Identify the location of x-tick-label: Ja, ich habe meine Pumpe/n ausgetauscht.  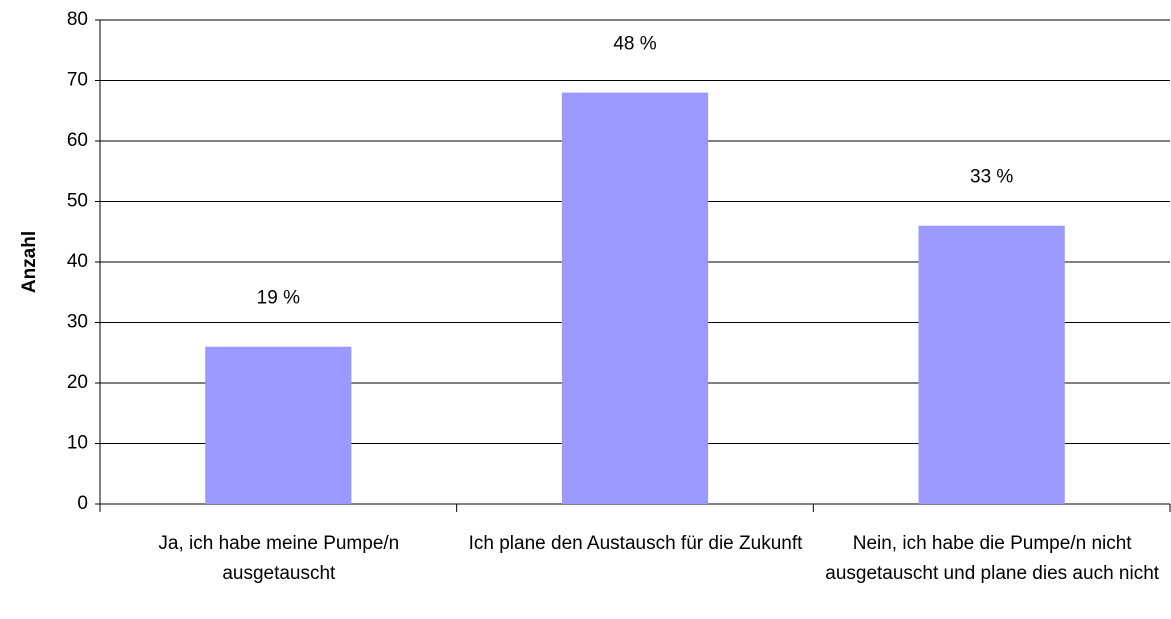
(279, 558).